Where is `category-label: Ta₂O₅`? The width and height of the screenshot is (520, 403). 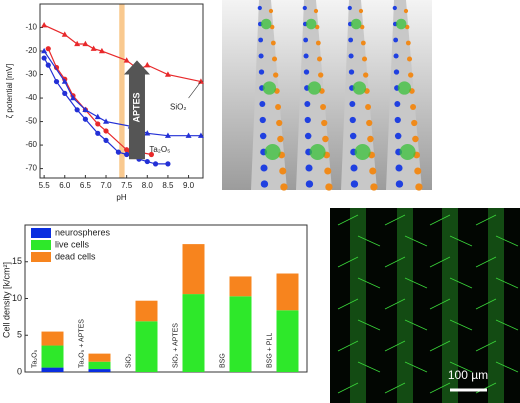
category-label: Ta₂O₅ is located at coordinates (34, 358).